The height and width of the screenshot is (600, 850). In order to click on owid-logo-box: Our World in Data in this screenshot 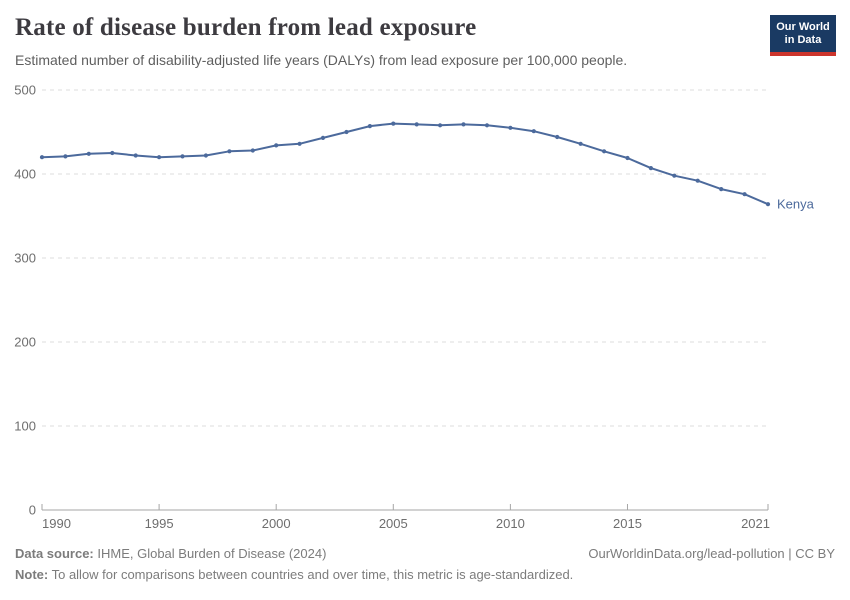, I will do `click(803, 33)`.